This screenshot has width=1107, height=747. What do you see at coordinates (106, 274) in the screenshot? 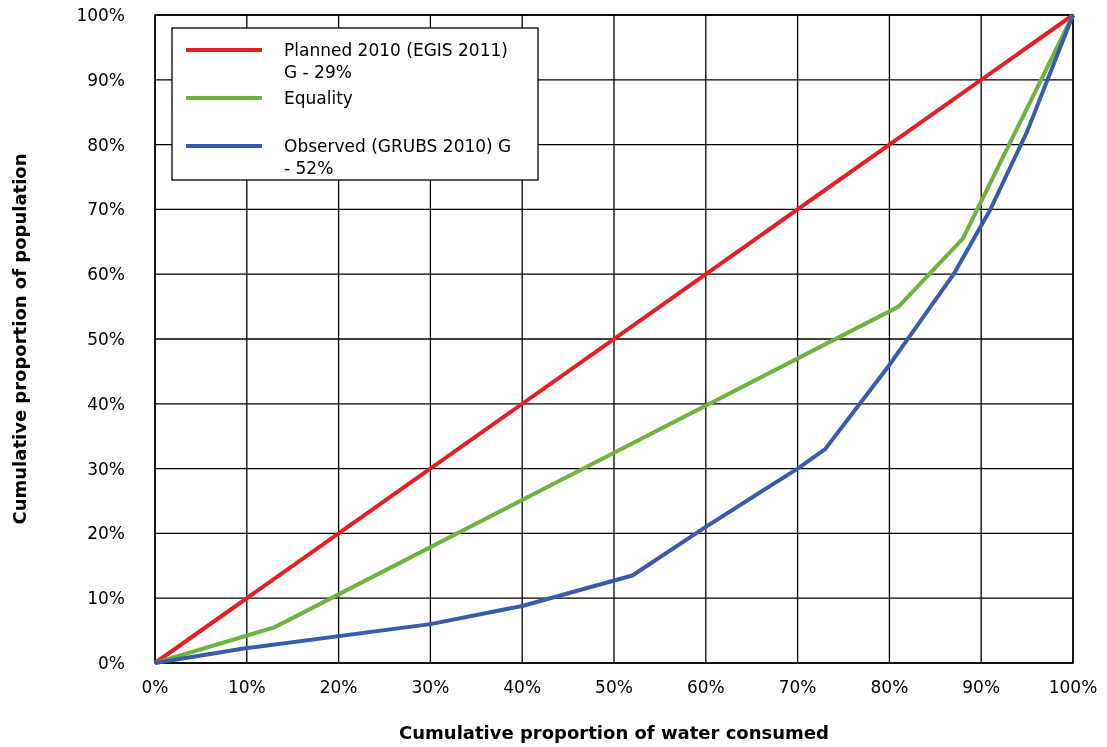
I see `y-tick-label: 60%` at bounding box center [106, 274].